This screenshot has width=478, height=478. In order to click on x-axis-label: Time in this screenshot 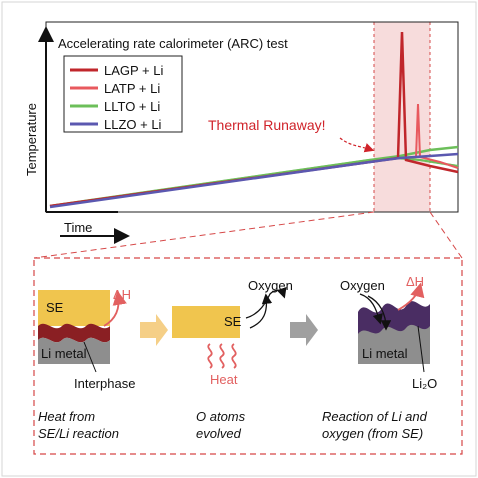, I will do `click(78, 227)`.